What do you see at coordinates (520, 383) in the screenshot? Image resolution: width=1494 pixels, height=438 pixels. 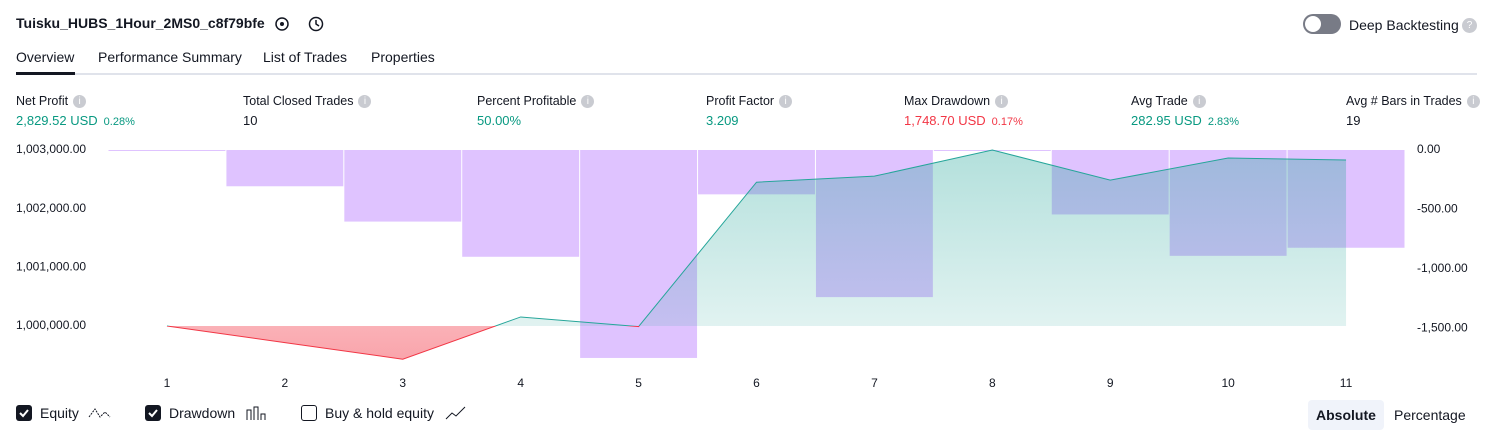 I see `x-tick-label: 4` at bounding box center [520, 383].